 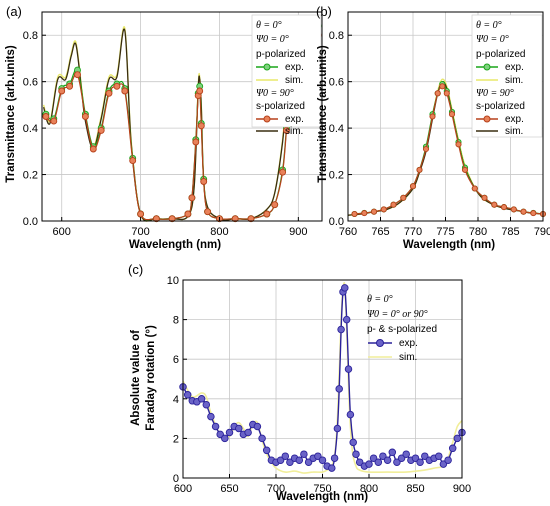 I want to click on panel-a-legend-s-sim: sim., so click(x=294, y=131).